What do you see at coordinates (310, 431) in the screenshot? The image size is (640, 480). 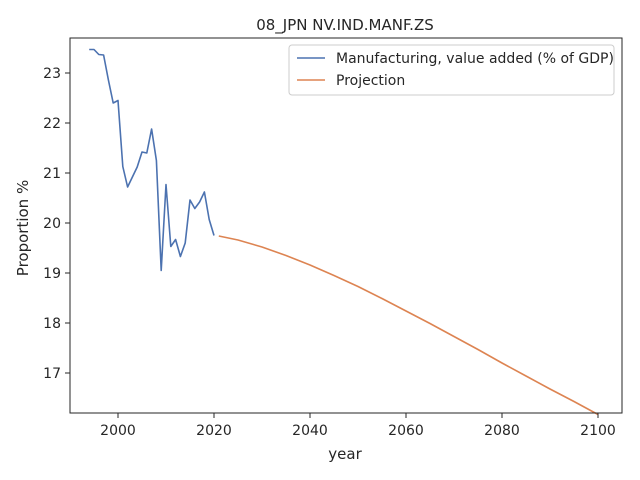 I see `x-tick-label: 2040` at bounding box center [310, 431].